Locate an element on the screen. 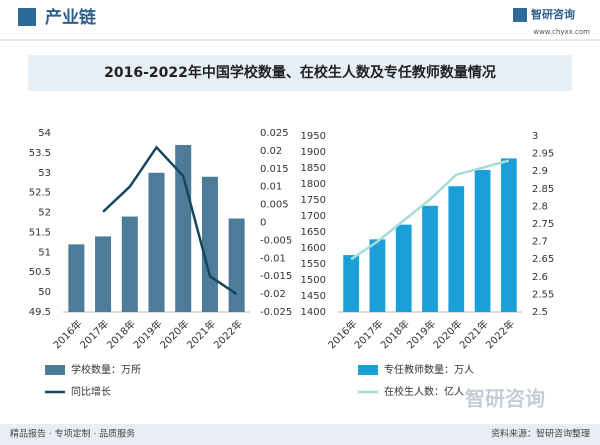  y-tick-label: 52 is located at coordinates (44, 213).